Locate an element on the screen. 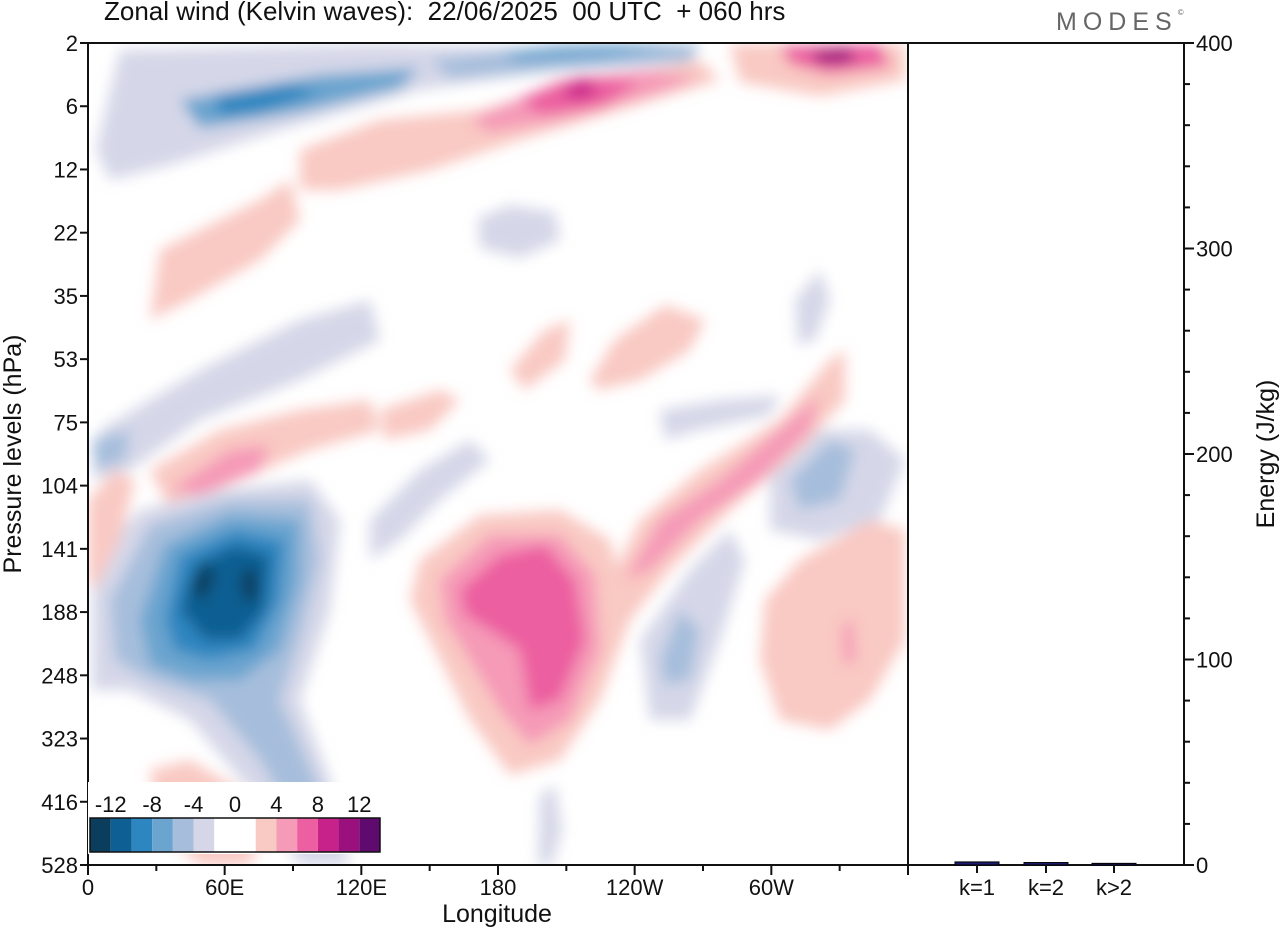  negative-blob-right-upper is located at coordinates (720, 417).